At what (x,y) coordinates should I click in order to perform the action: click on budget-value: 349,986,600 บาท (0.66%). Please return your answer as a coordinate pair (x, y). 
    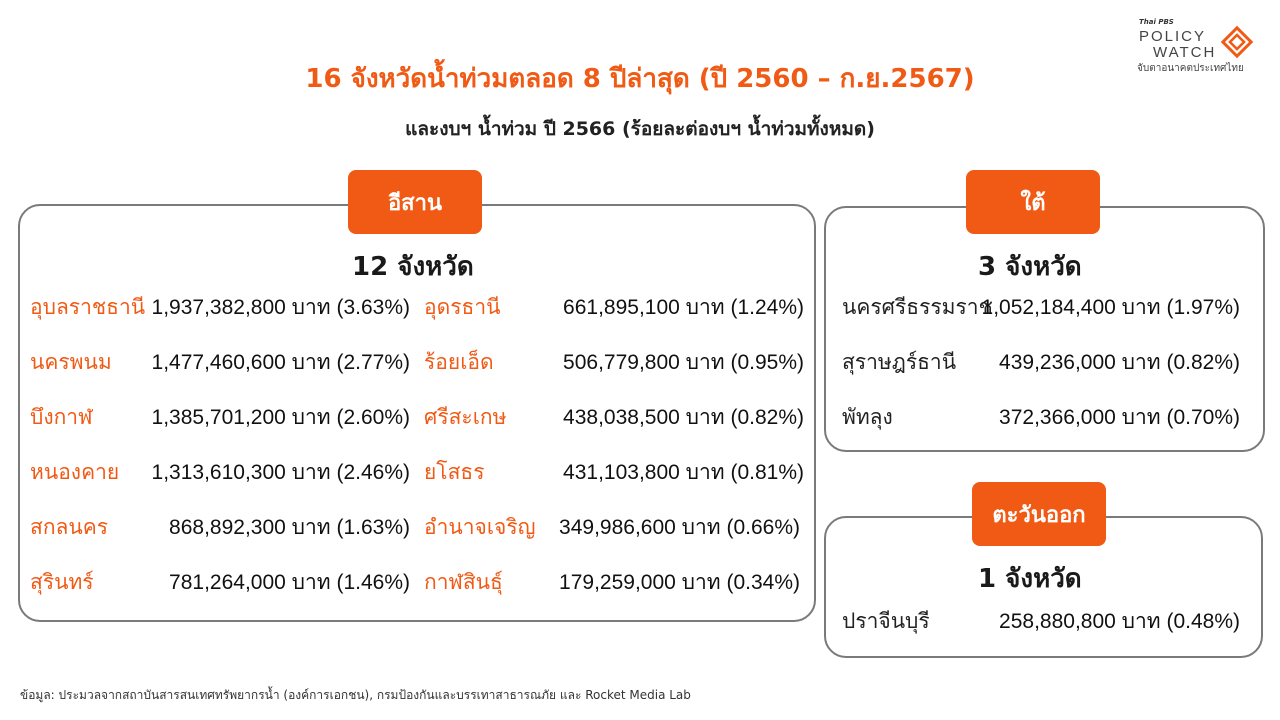
    Looking at the image, I should click on (679, 527).